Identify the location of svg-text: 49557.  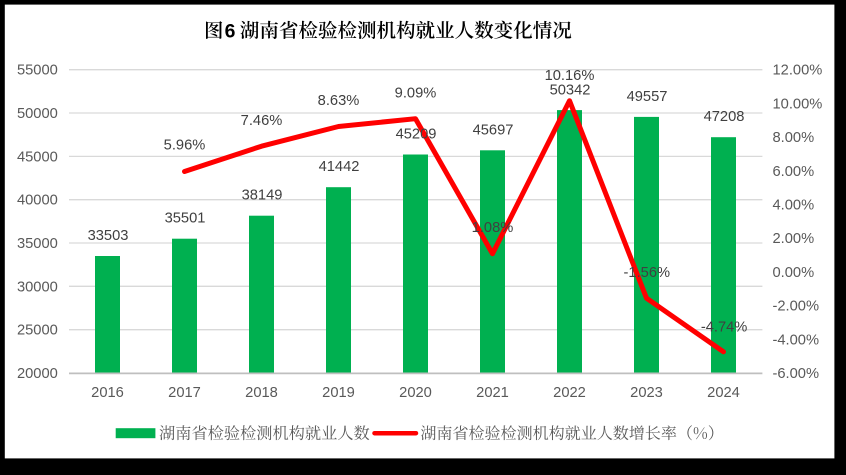
(647, 97).